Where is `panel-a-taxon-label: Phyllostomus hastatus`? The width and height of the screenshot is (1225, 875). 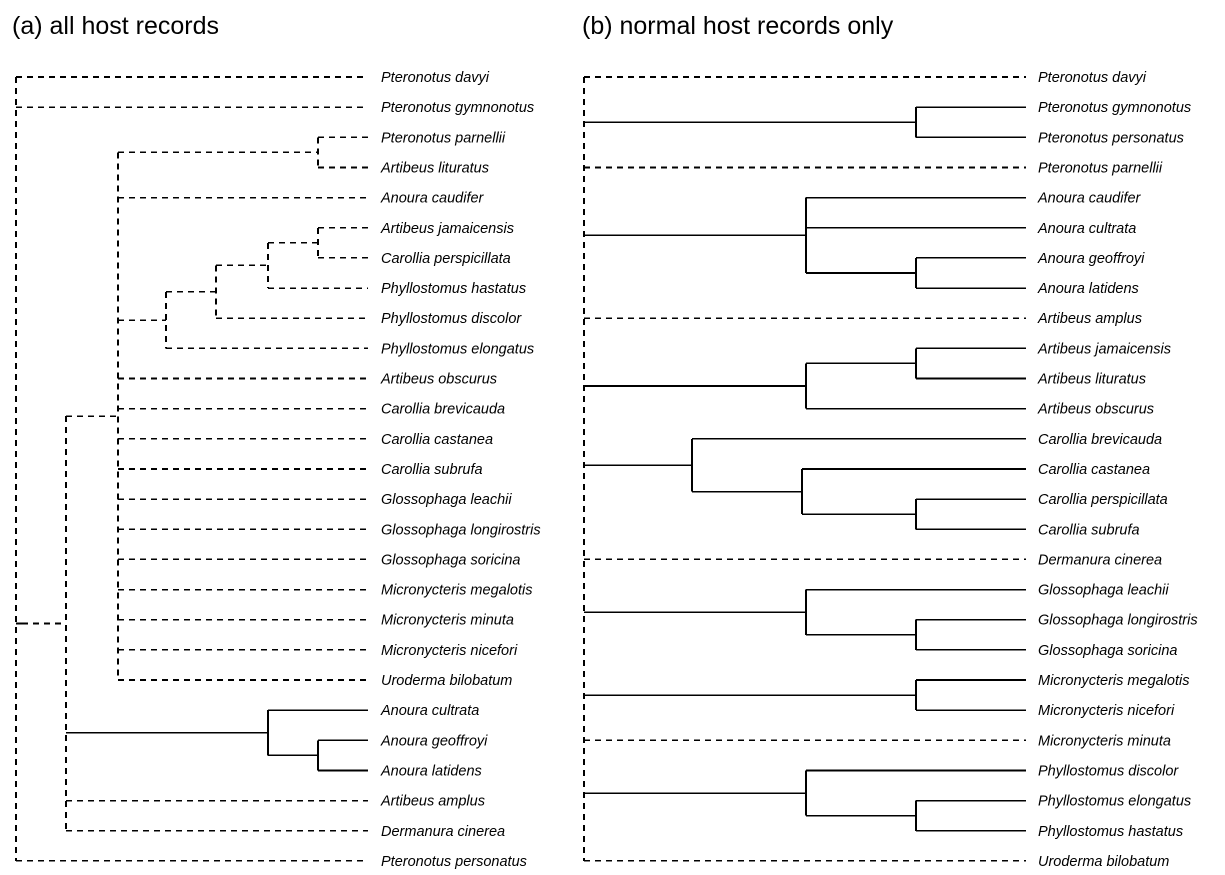
panel-a-taxon-label: Phyllostomus hastatus is located at coordinates (453, 289).